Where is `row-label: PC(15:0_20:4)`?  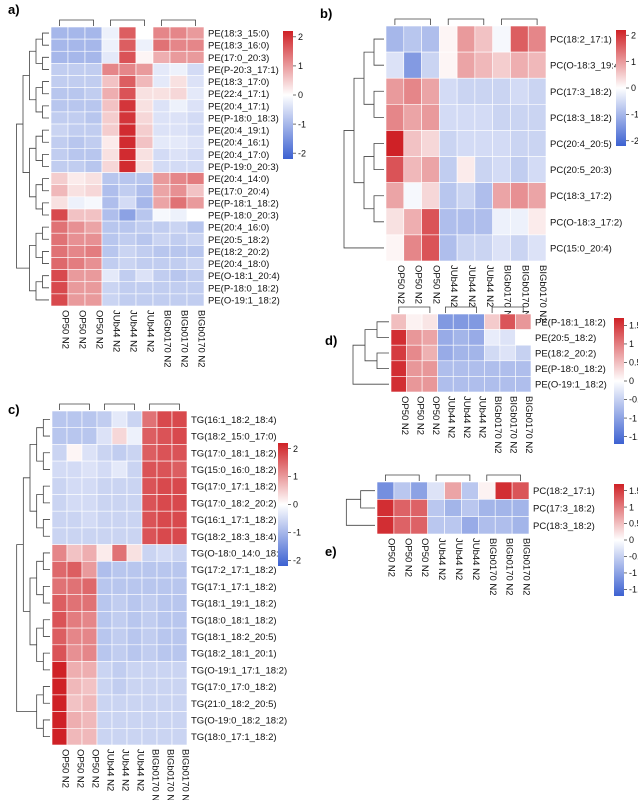
row-label: PC(15:0_20:4) is located at coordinates (581, 248).